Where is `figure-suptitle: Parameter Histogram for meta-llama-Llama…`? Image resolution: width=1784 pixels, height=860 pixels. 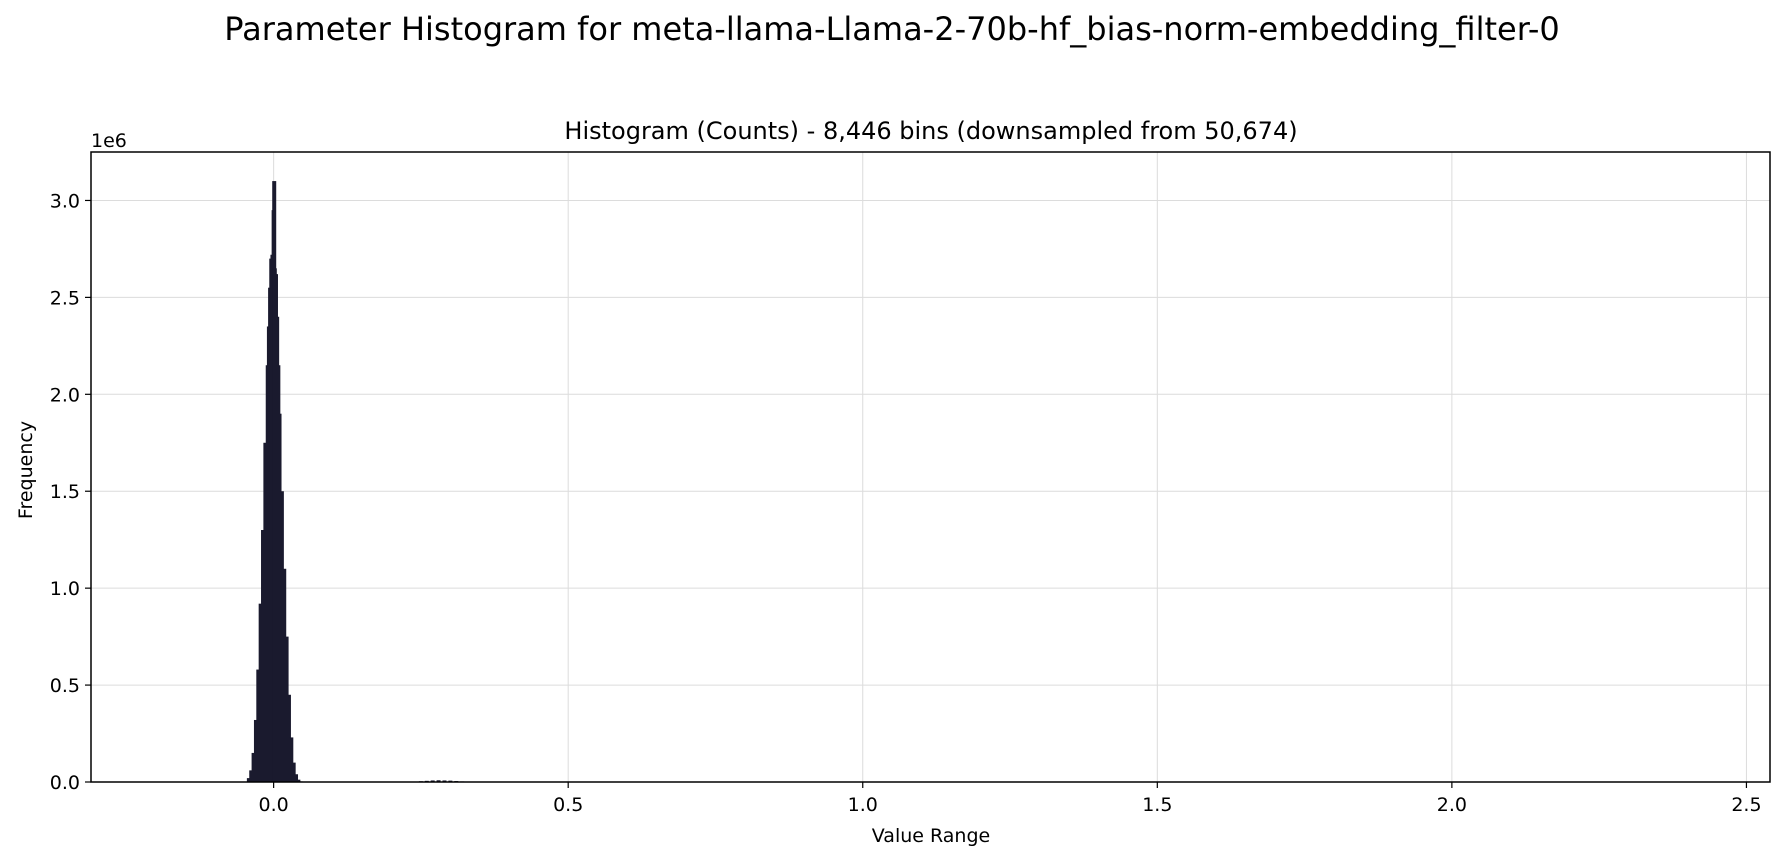 figure-suptitle: Parameter Histogram for meta-llama-Llama… is located at coordinates (891, 29).